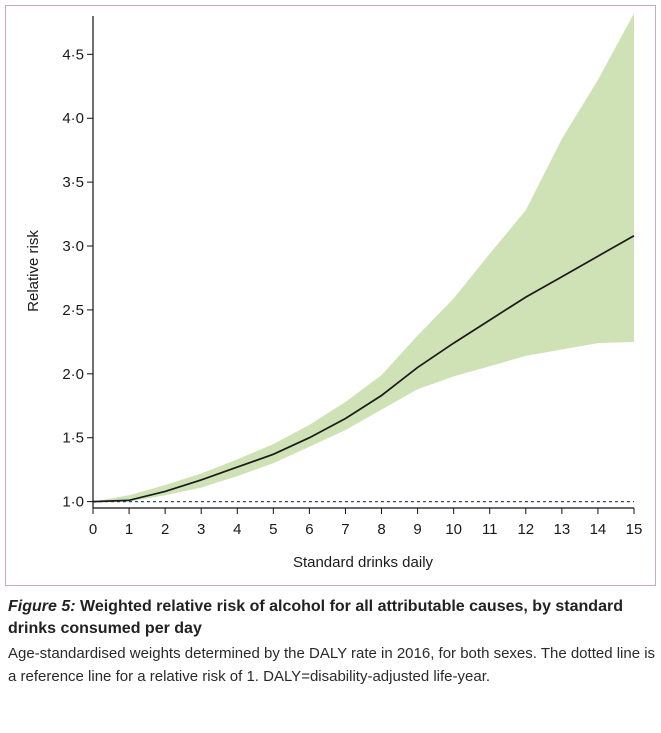  I want to click on figure-label: Figure 5:, so click(42, 606).